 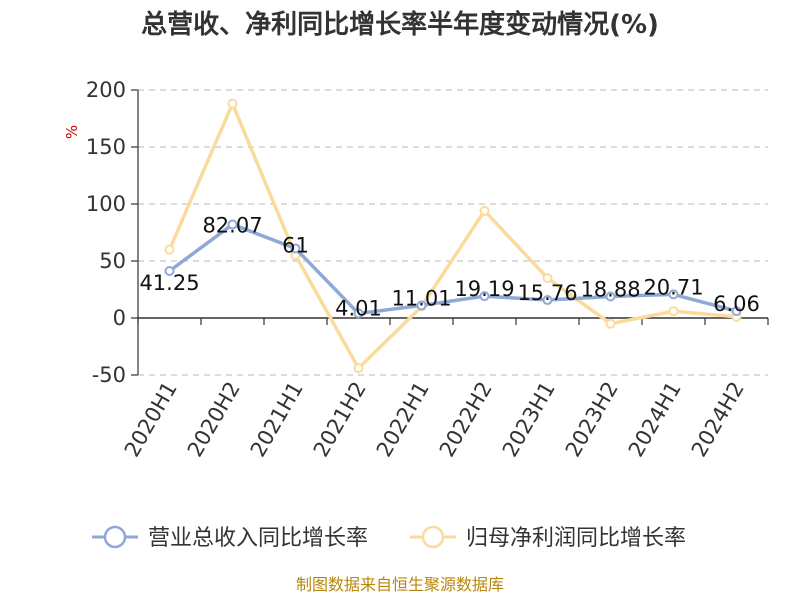 I want to click on data-label: 19.19, so click(x=484, y=289).